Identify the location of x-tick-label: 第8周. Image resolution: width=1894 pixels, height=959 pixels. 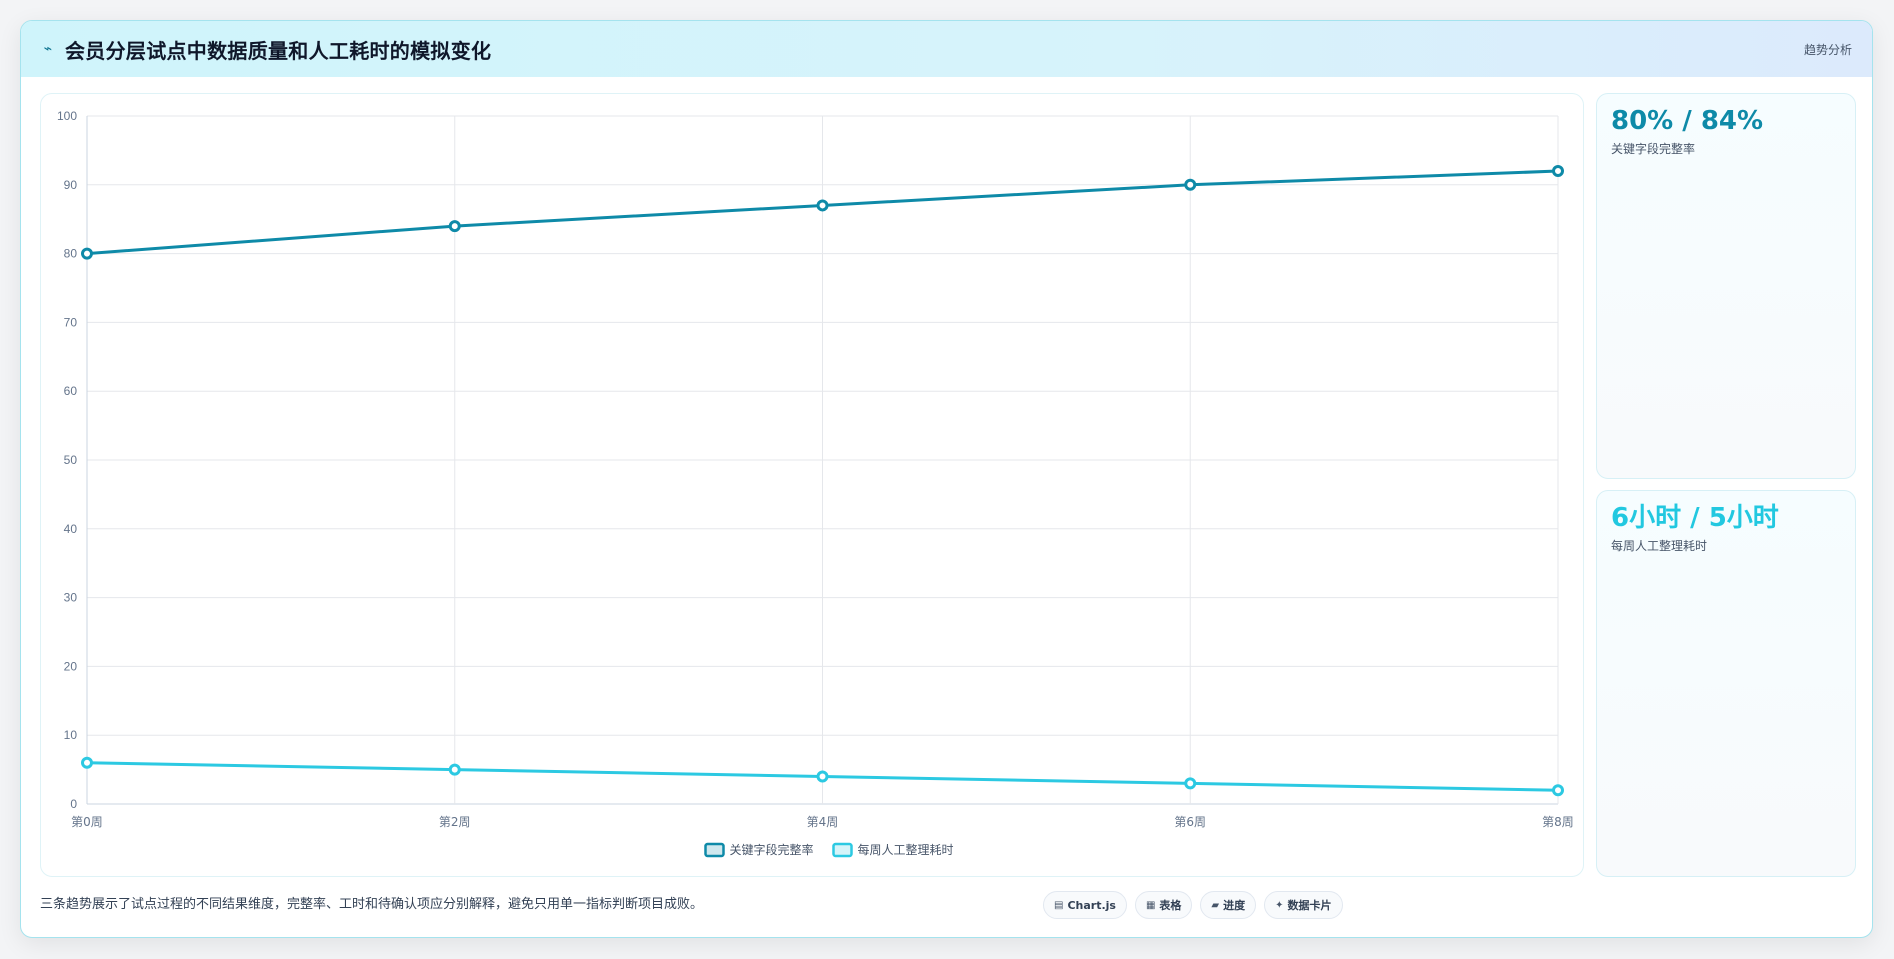
(1558, 822).